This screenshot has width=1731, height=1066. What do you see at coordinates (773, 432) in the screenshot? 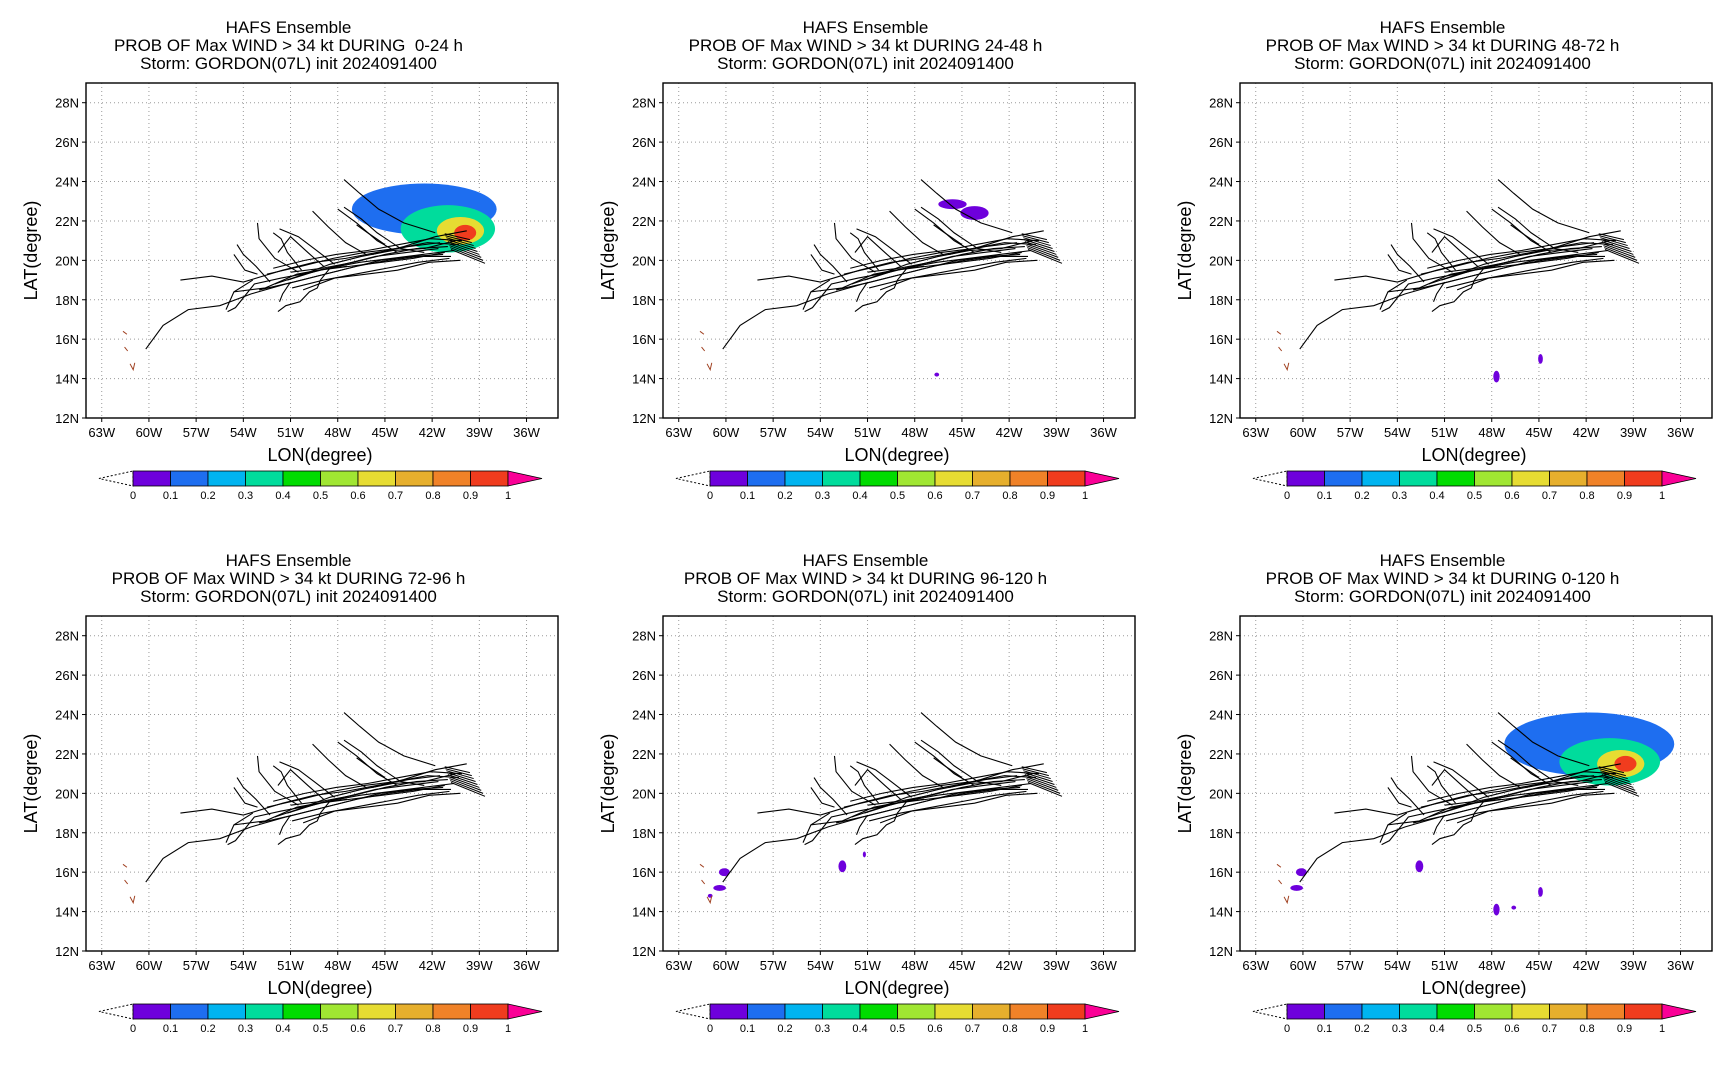
I see `x-tick-label: 57W` at bounding box center [773, 432].